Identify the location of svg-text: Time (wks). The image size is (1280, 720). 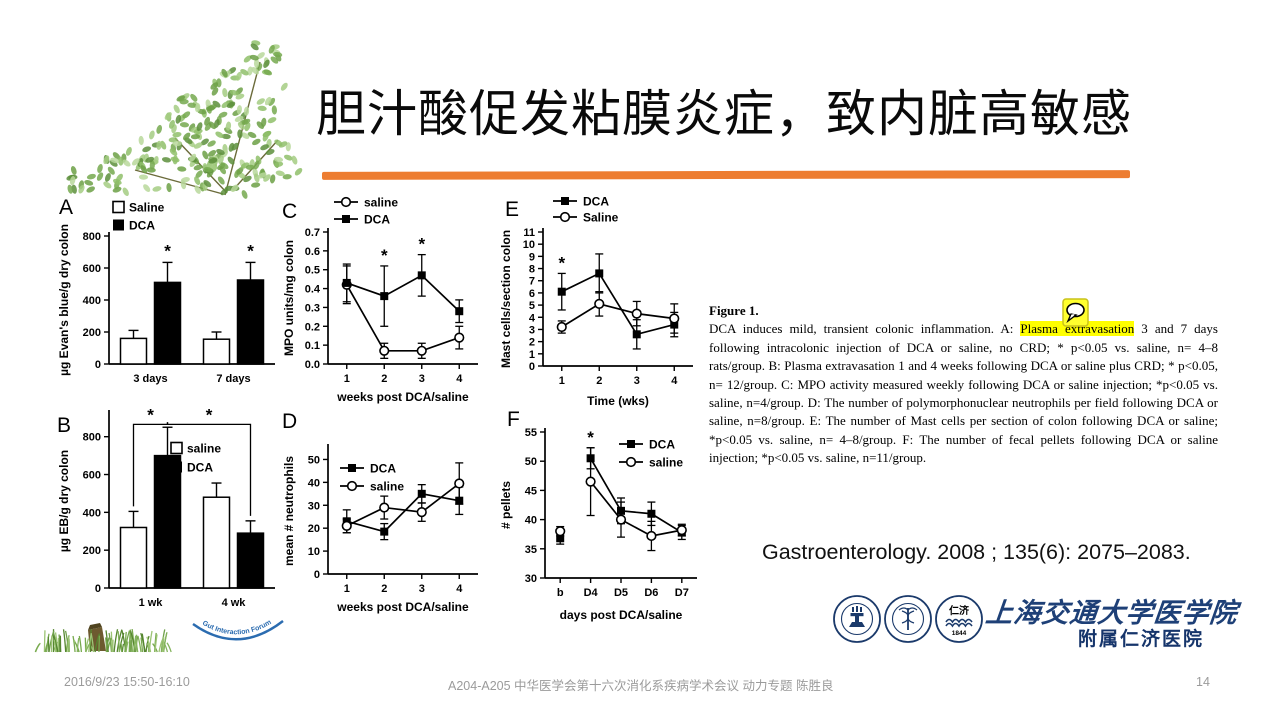
(618, 401).